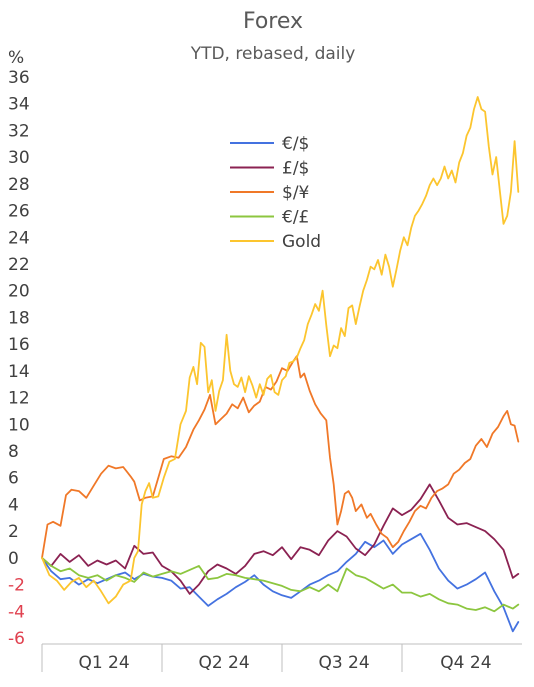  Describe the element at coordinates (273, 21) in the screenshot. I see `chart-title: Forex` at that location.